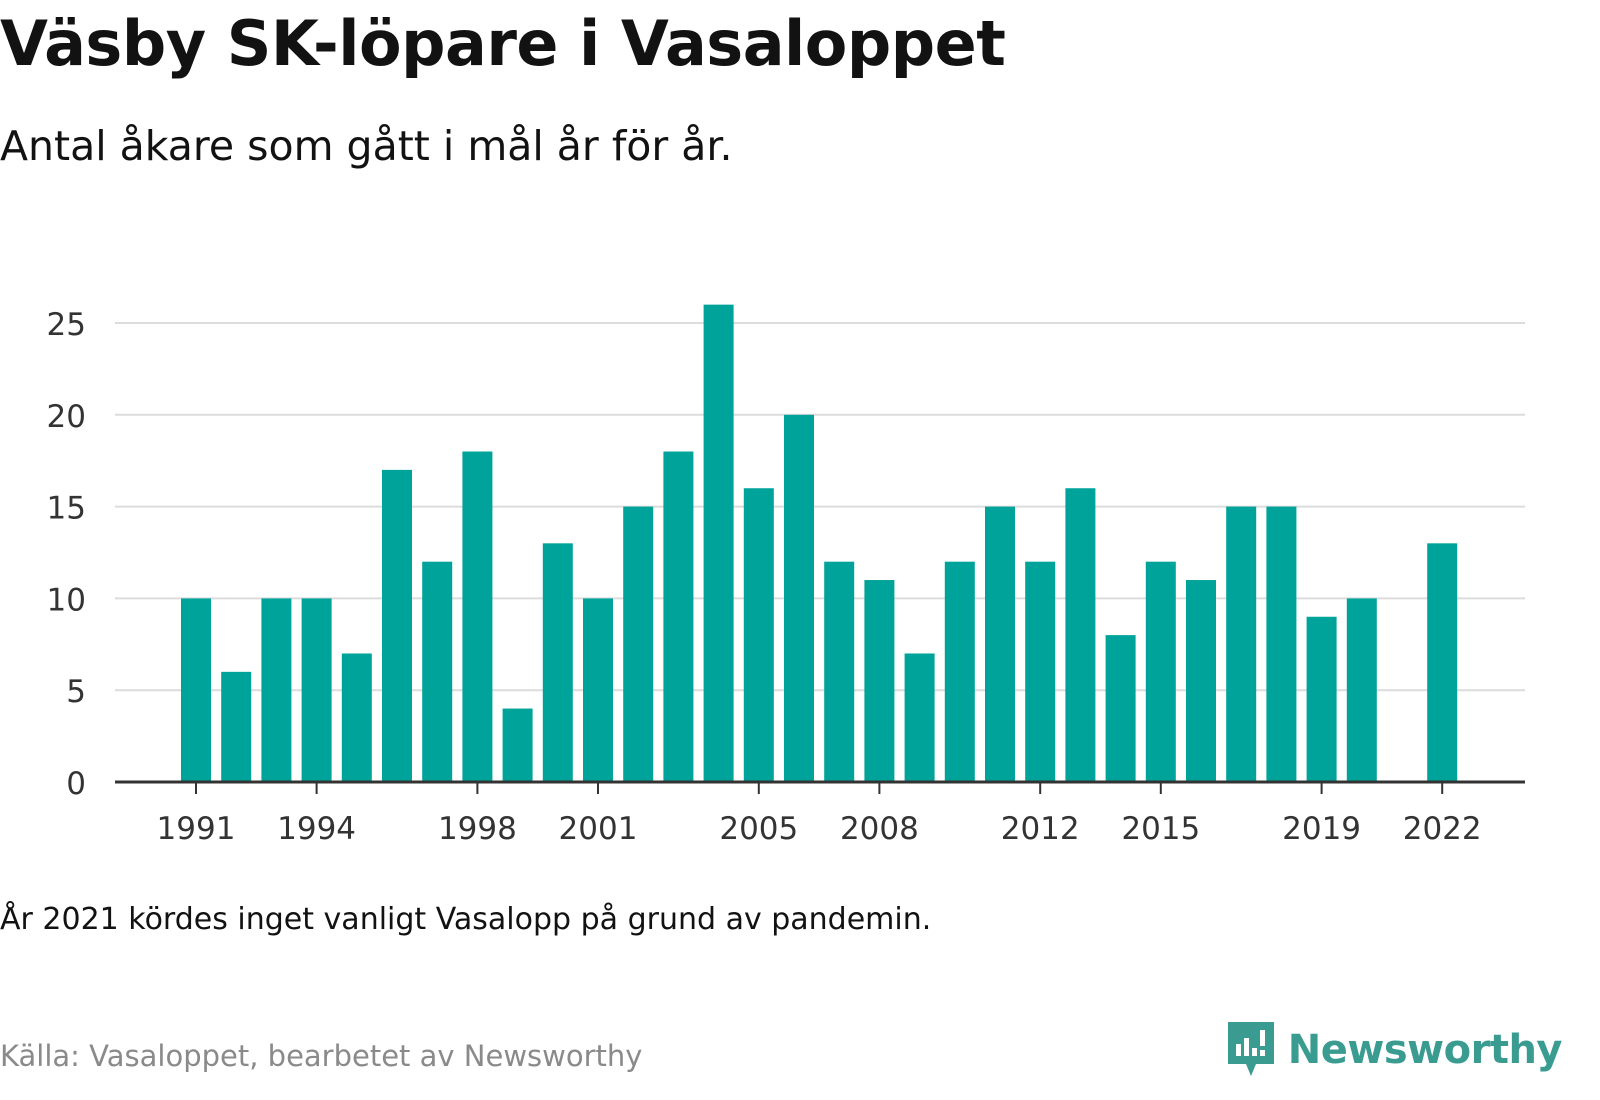  I want to click on bar-1993, so click(276, 690).